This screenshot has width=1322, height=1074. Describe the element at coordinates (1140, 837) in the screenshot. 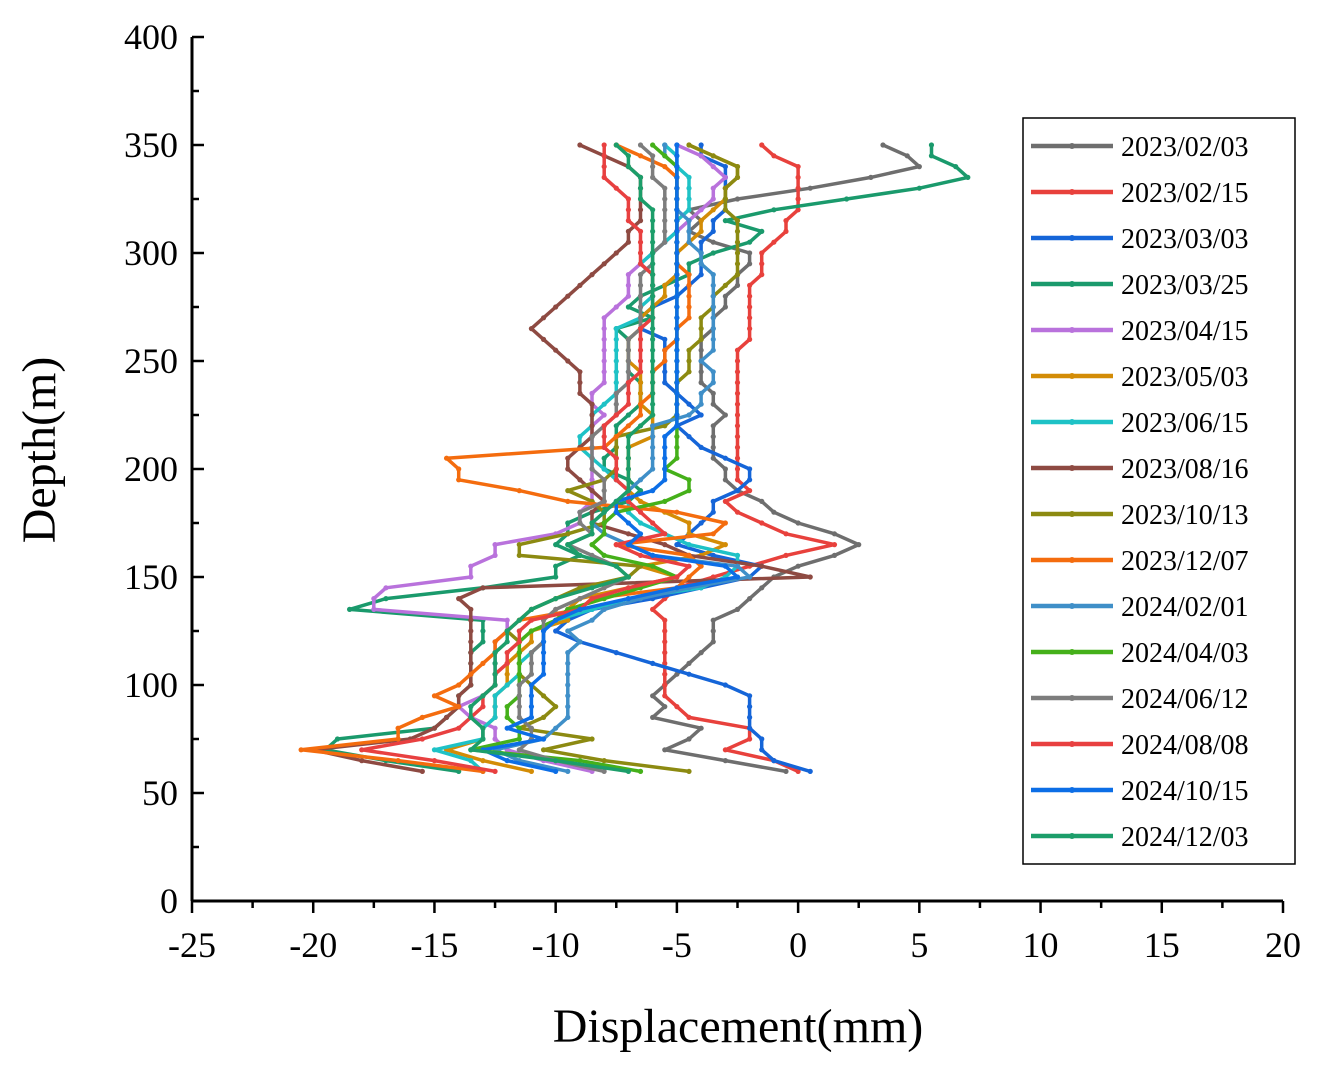

I see `legend-entry: 2024/12/03` at that location.